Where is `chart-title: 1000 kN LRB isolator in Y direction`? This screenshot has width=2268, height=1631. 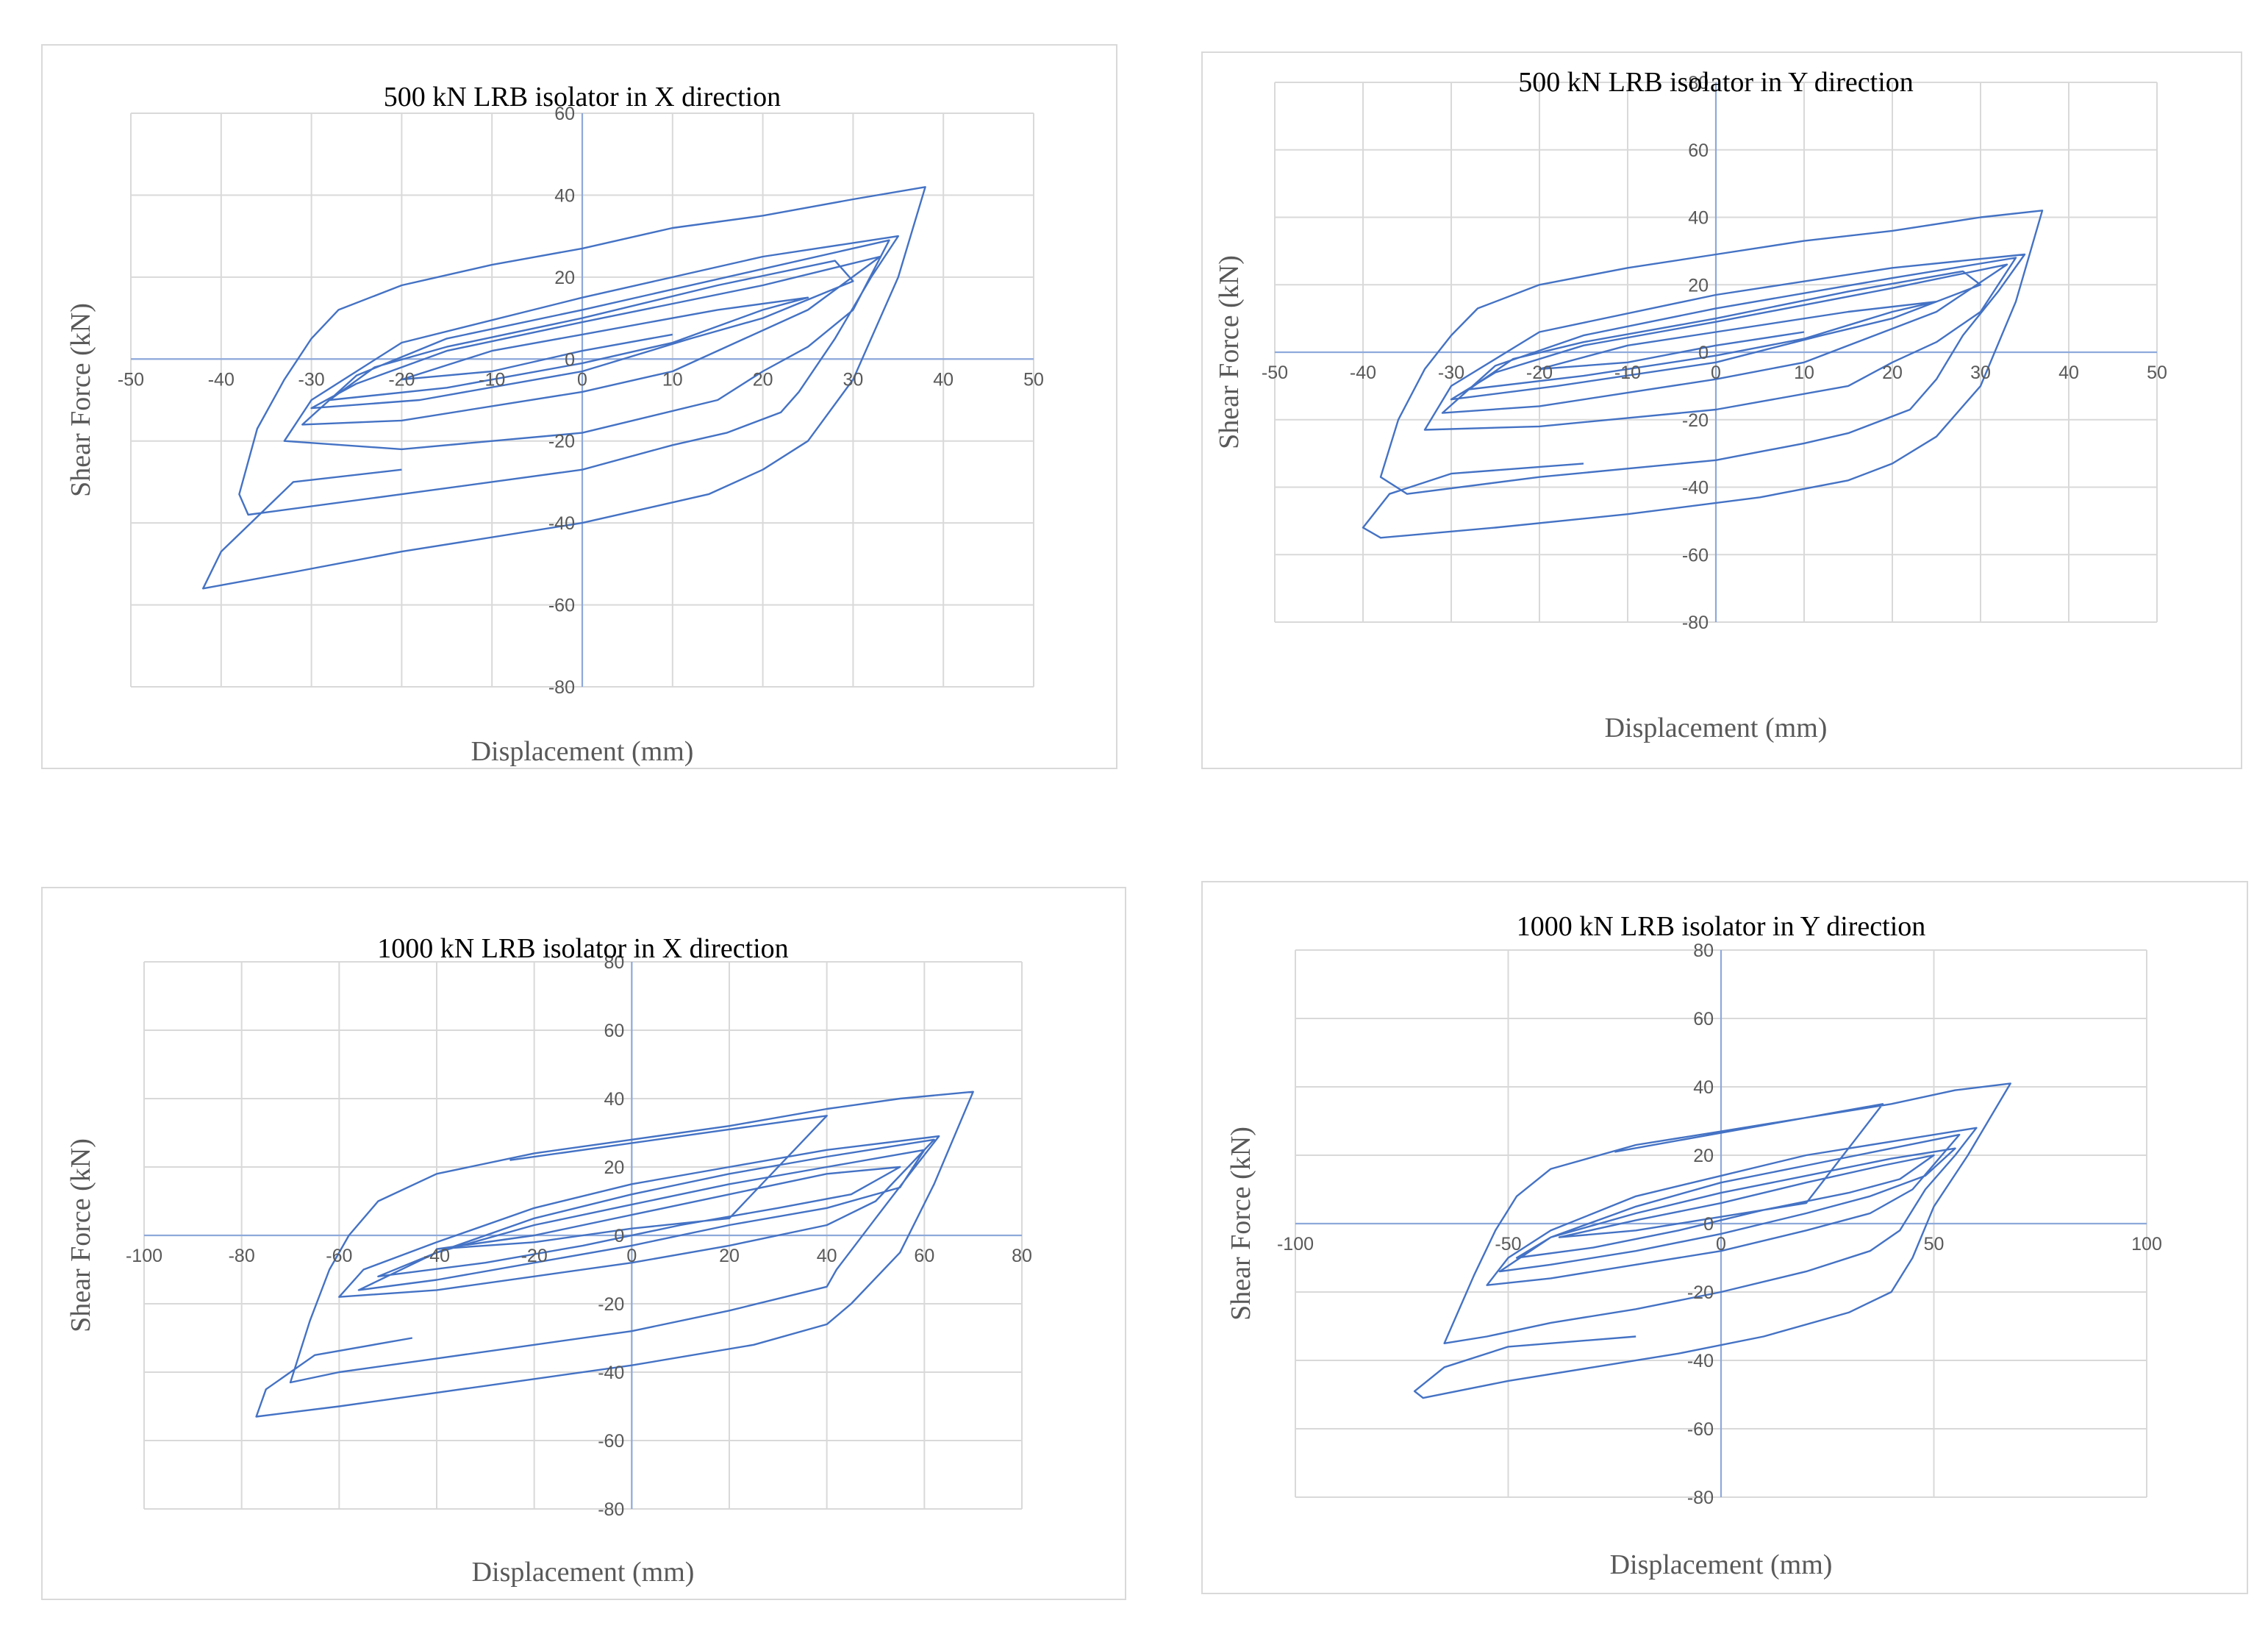
chart-title: 1000 kN LRB isolator in Y direction is located at coordinates (1721, 926).